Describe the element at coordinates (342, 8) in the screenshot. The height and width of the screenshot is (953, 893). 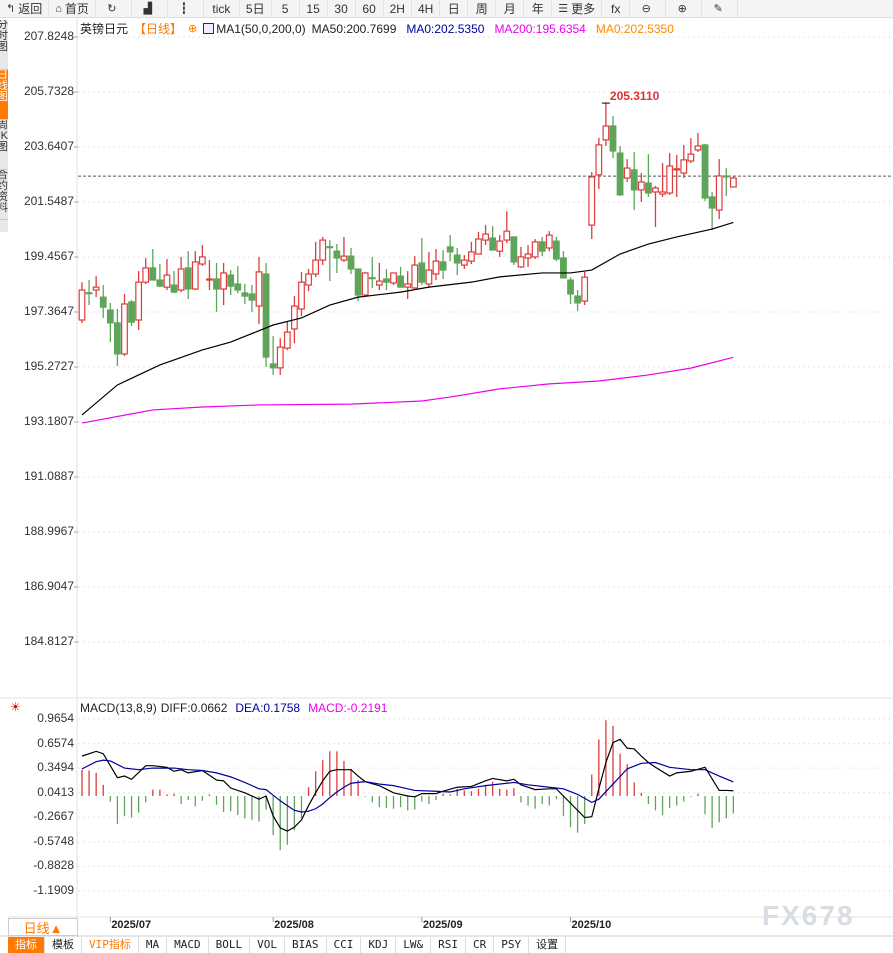
I see `toolbar-button-30: 30` at that location.